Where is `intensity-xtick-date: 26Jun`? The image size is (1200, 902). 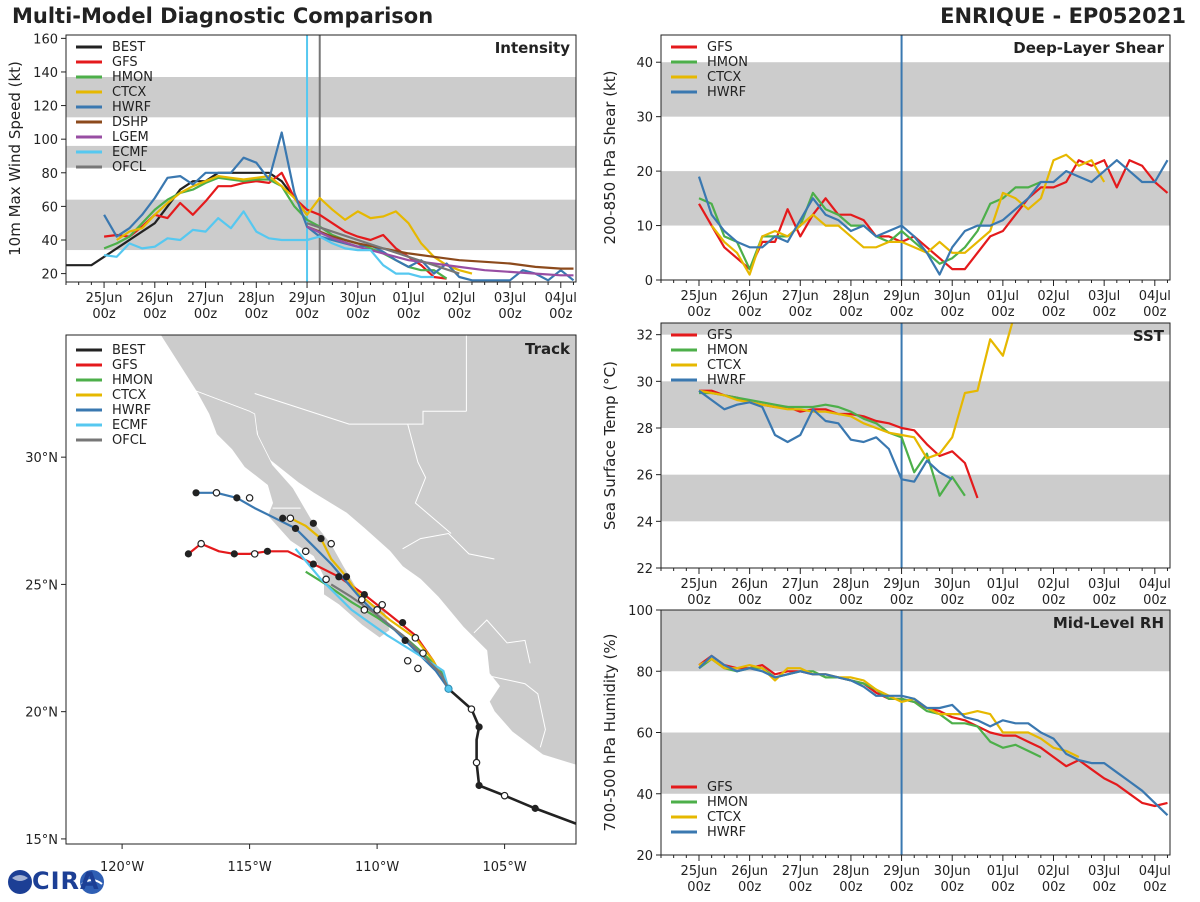
intensity-xtick-date: 26Jun is located at coordinates (154, 298).